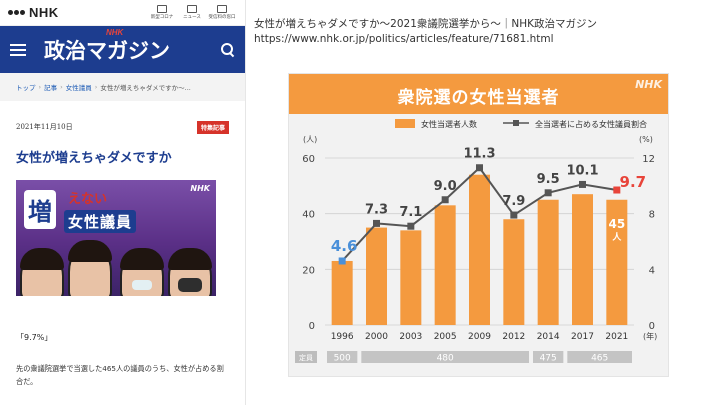  What do you see at coordinates (652, 270) in the screenshot?
I see `right-tick-label: 4` at bounding box center [652, 270].